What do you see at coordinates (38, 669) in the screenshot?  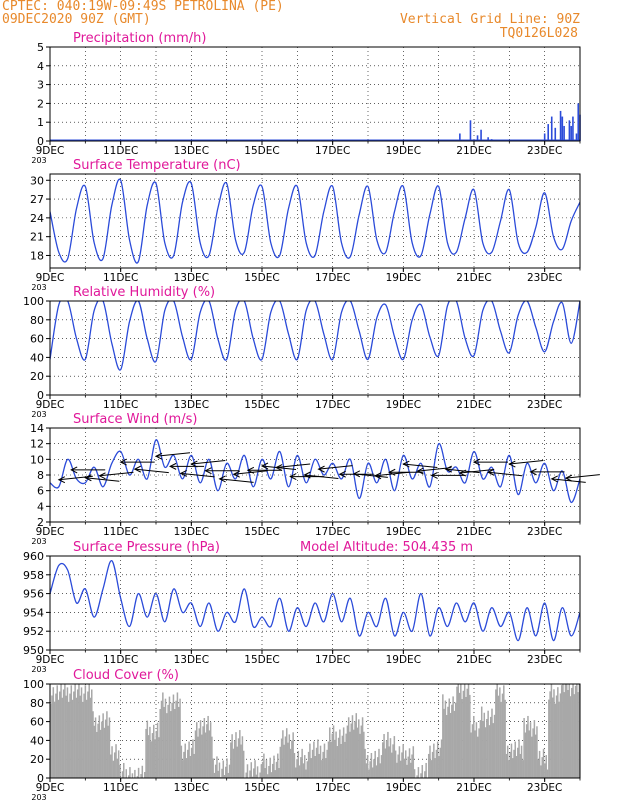 I see `pres-year-label: 203` at bounding box center [38, 669].